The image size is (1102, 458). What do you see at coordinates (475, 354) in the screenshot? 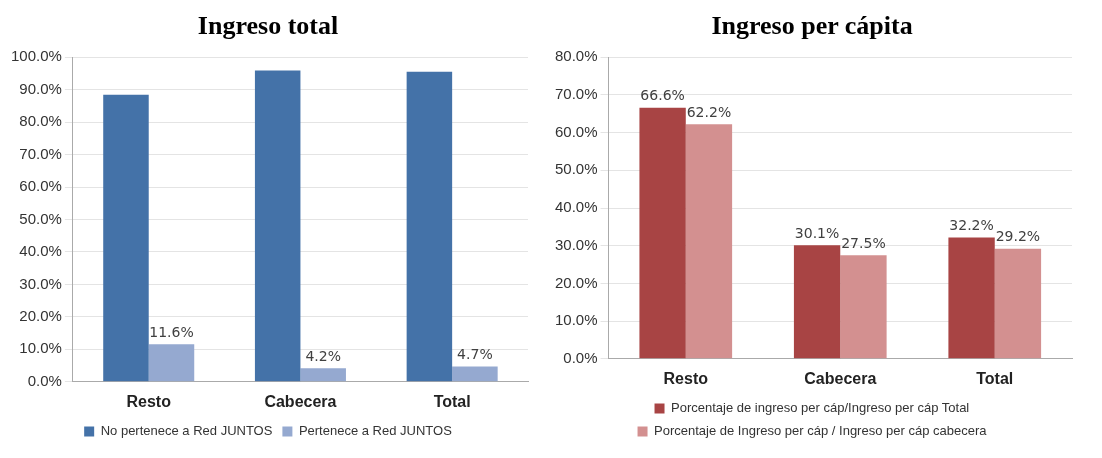
I see `data-label: 4.7%` at bounding box center [475, 354].